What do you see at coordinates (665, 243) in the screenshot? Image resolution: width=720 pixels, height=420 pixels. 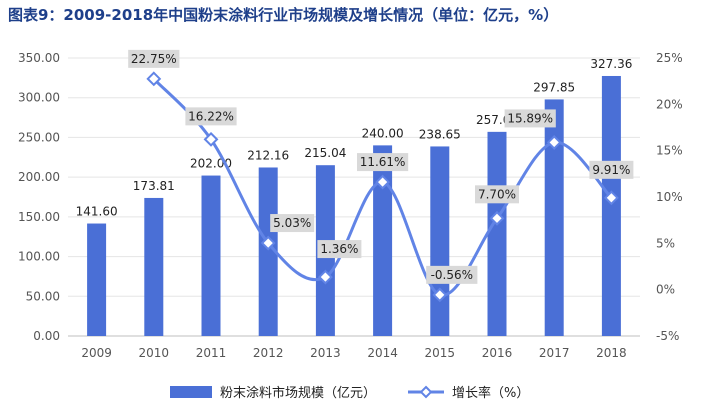 I see `y-right-tick-label: 5%` at bounding box center [665, 243].